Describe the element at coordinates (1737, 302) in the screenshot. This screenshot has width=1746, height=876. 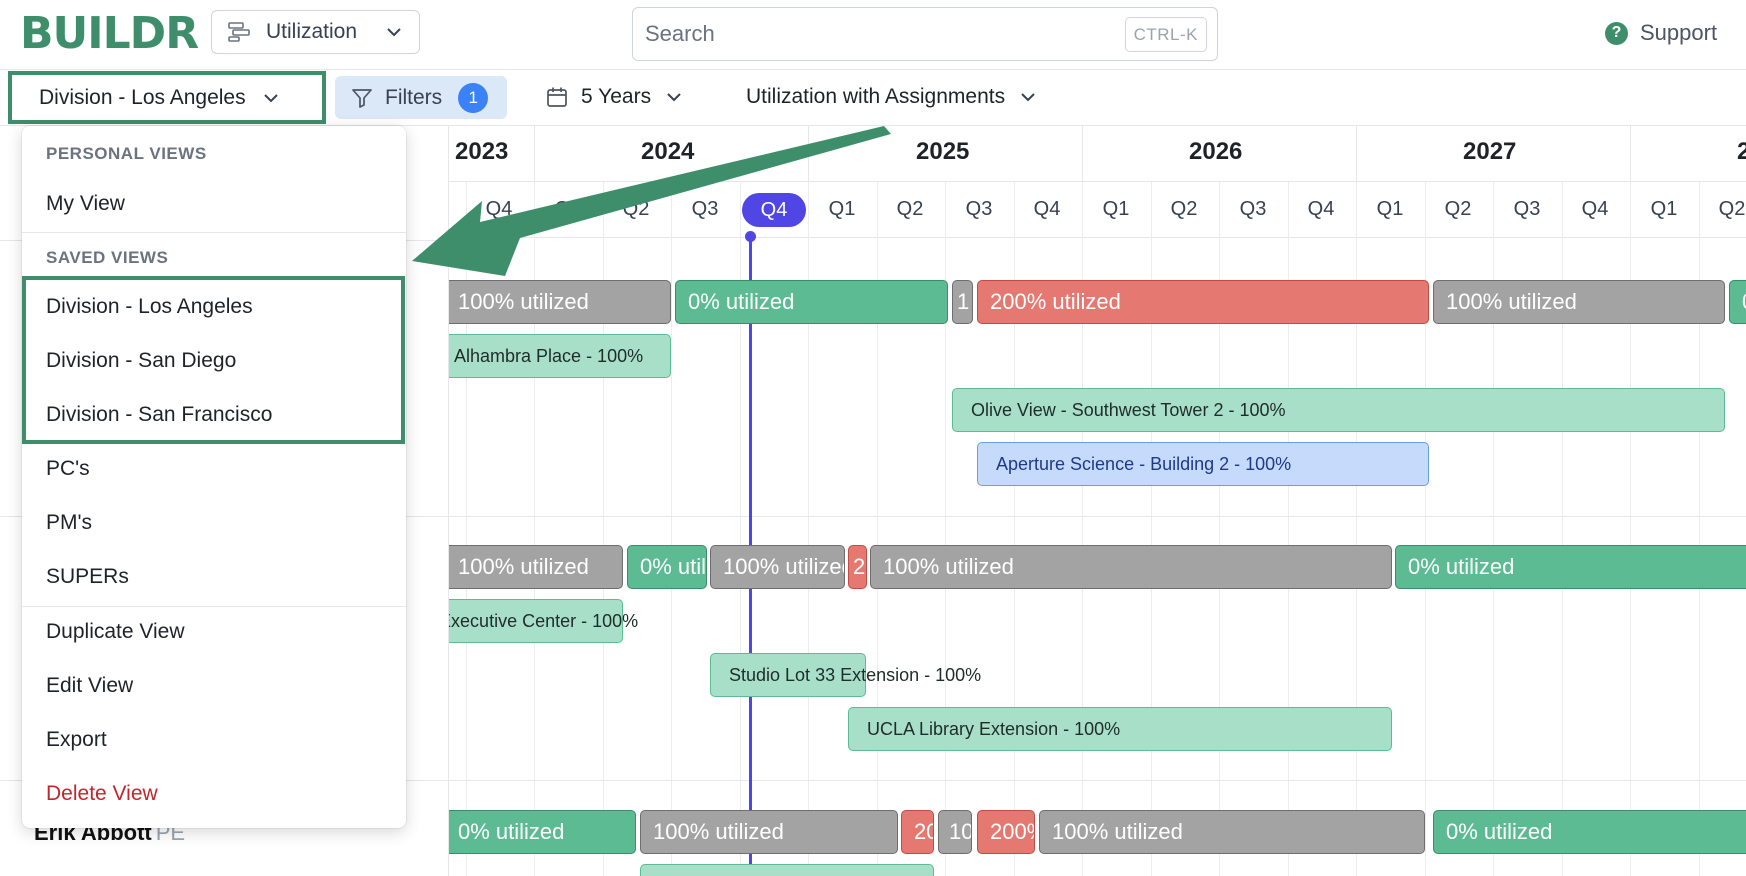
I see `utilization-bar: 0` at that location.